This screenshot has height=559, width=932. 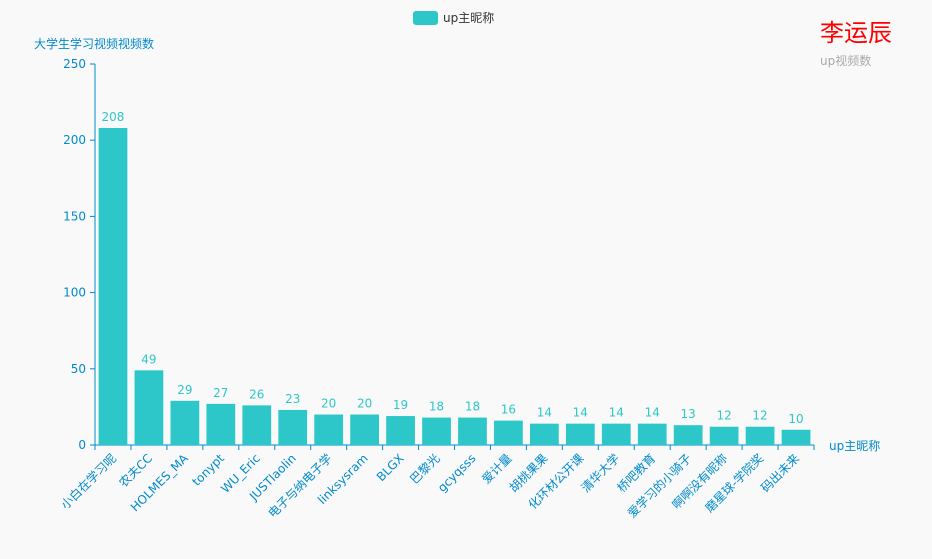 What do you see at coordinates (856, 33) in the screenshot?
I see `chart-title: 李运辰` at bounding box center [856, 33].